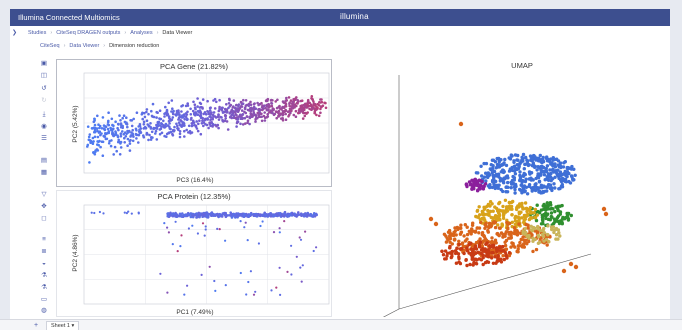  What do you see at coordinates (44, 63) in the screenshot?
I see `save-icon: ▣` at bounding box center [44, 63].